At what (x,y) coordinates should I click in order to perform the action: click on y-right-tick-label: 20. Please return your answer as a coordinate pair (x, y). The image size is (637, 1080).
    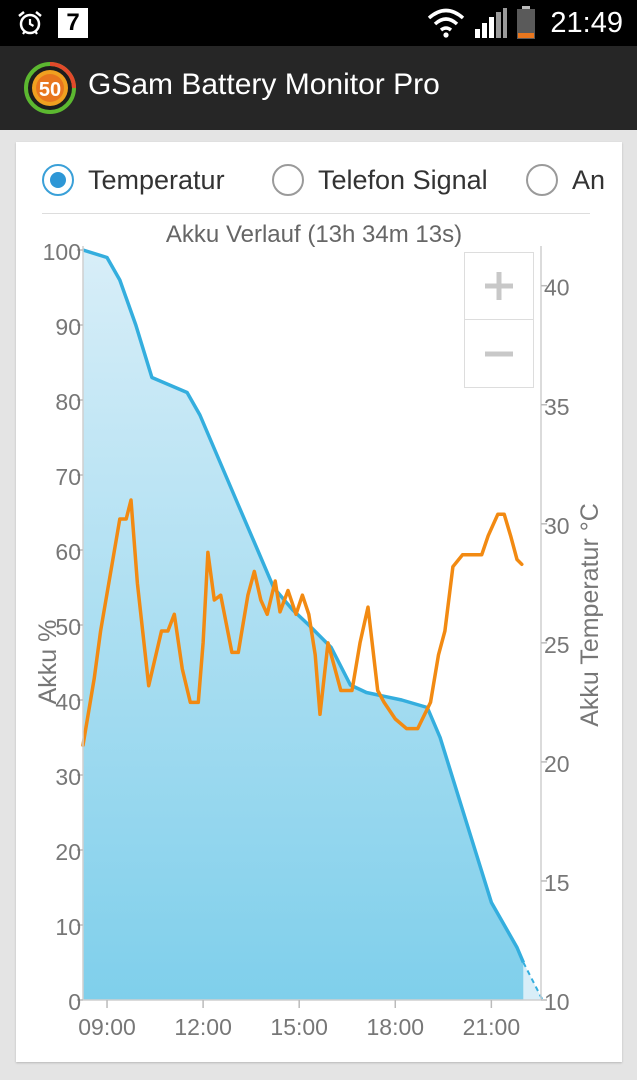
    Looking at the image, I should click on (557, 764).